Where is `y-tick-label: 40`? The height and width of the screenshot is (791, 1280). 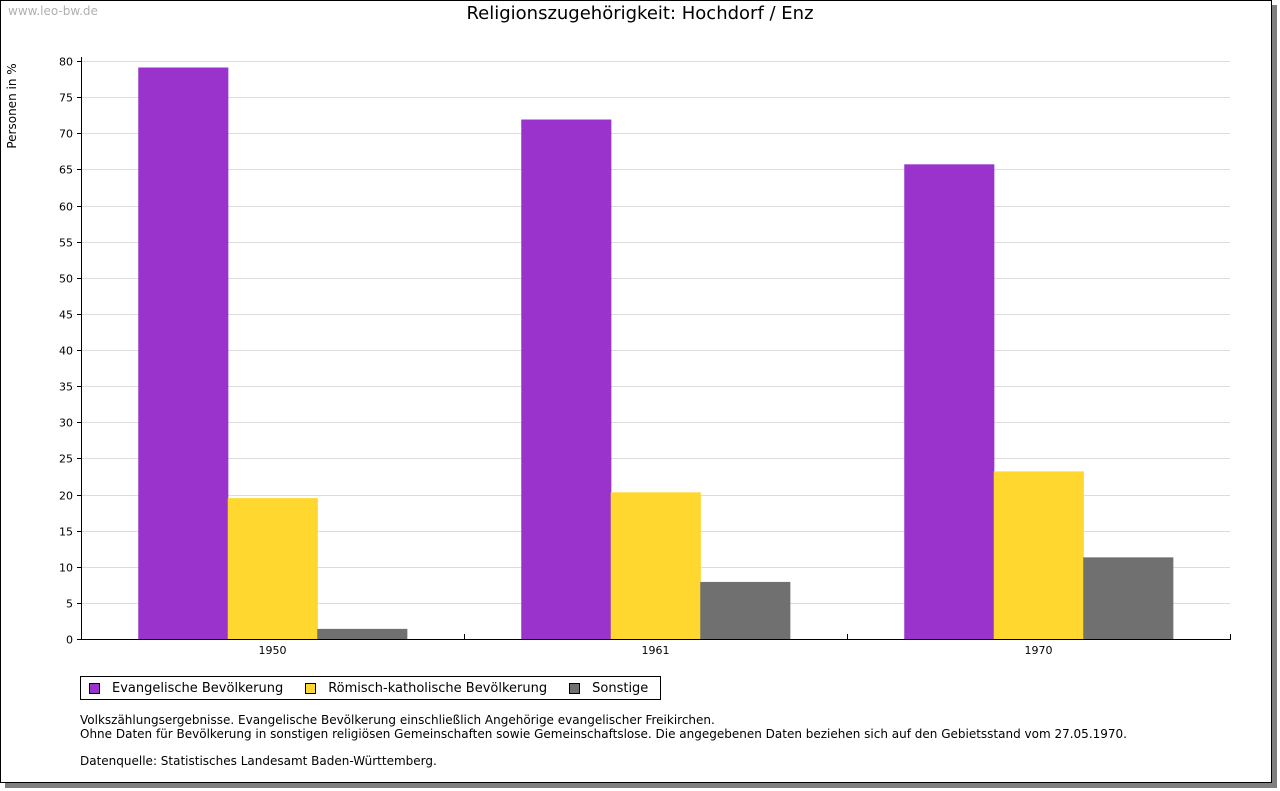 y-tick-label: 40 is located at coordinates (66, 351).